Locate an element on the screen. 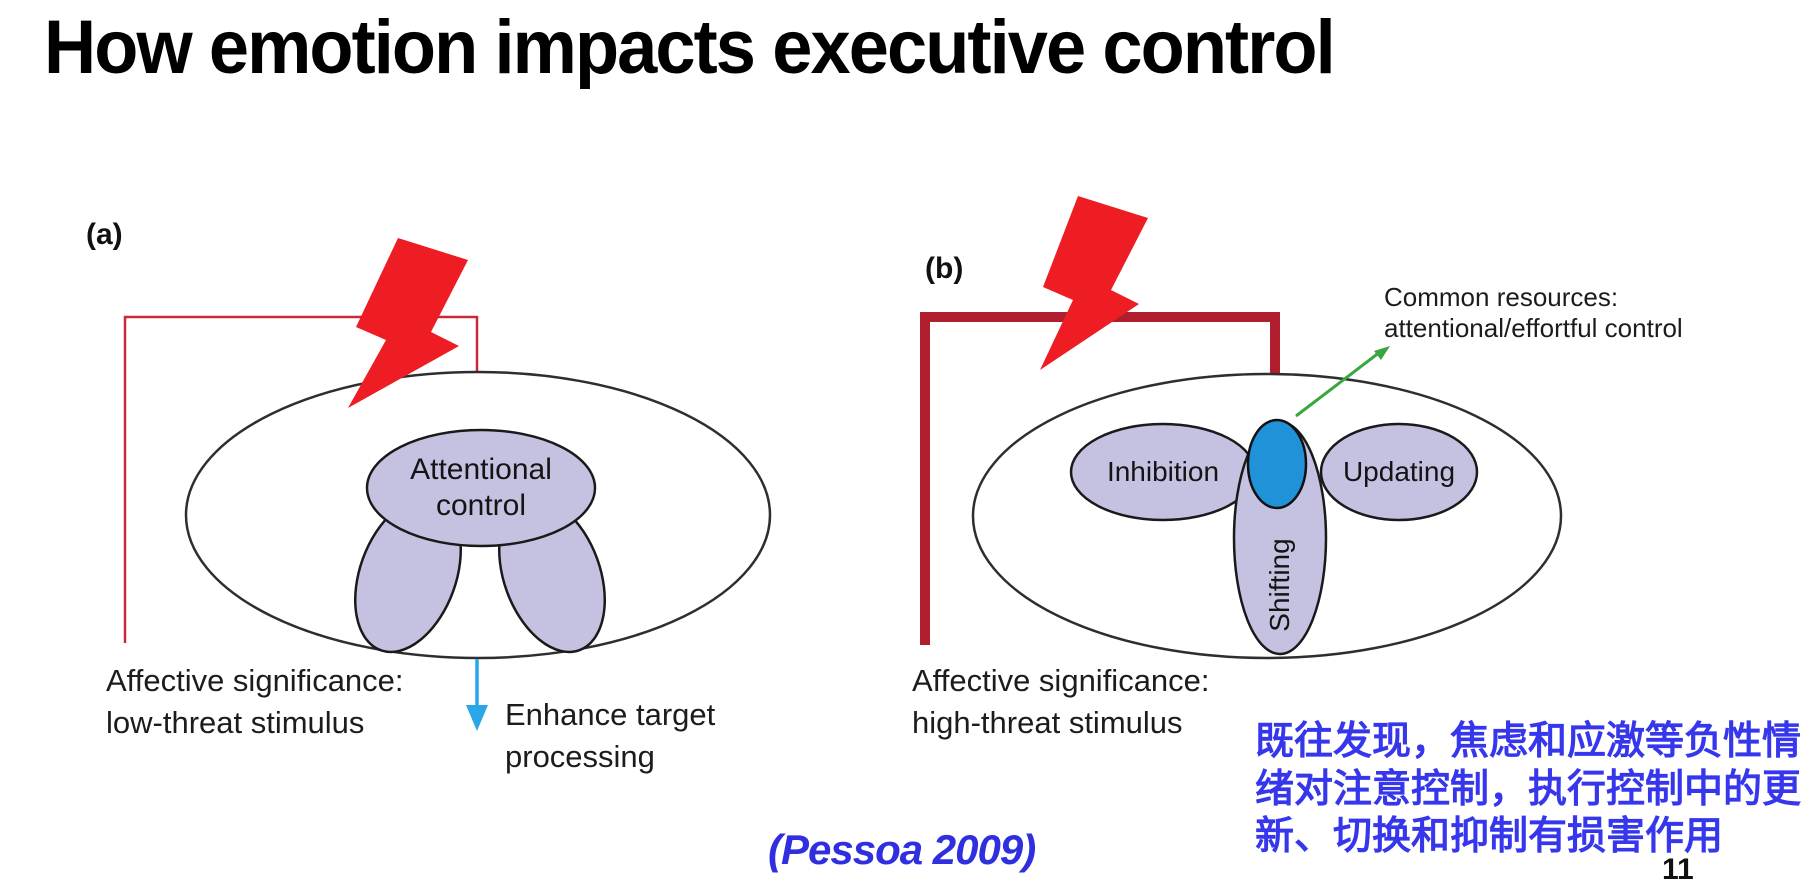 This screenshot has width=1812, height=893. attentional-control-line2: control is located at coordinates (481, 505).